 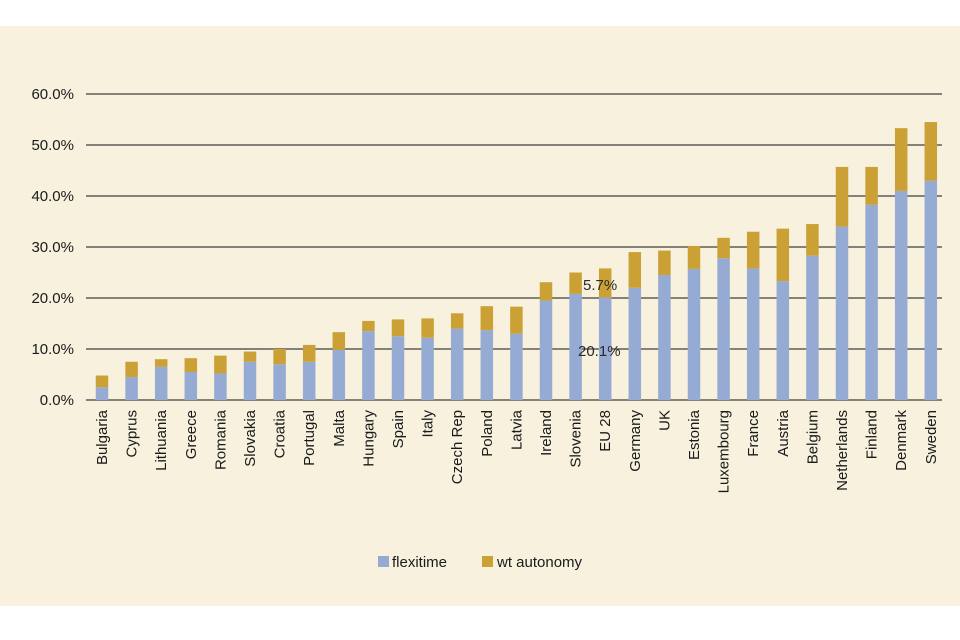 I want to click on bar-czech-rep-wt-autonomy, so click(x=457, y=321).